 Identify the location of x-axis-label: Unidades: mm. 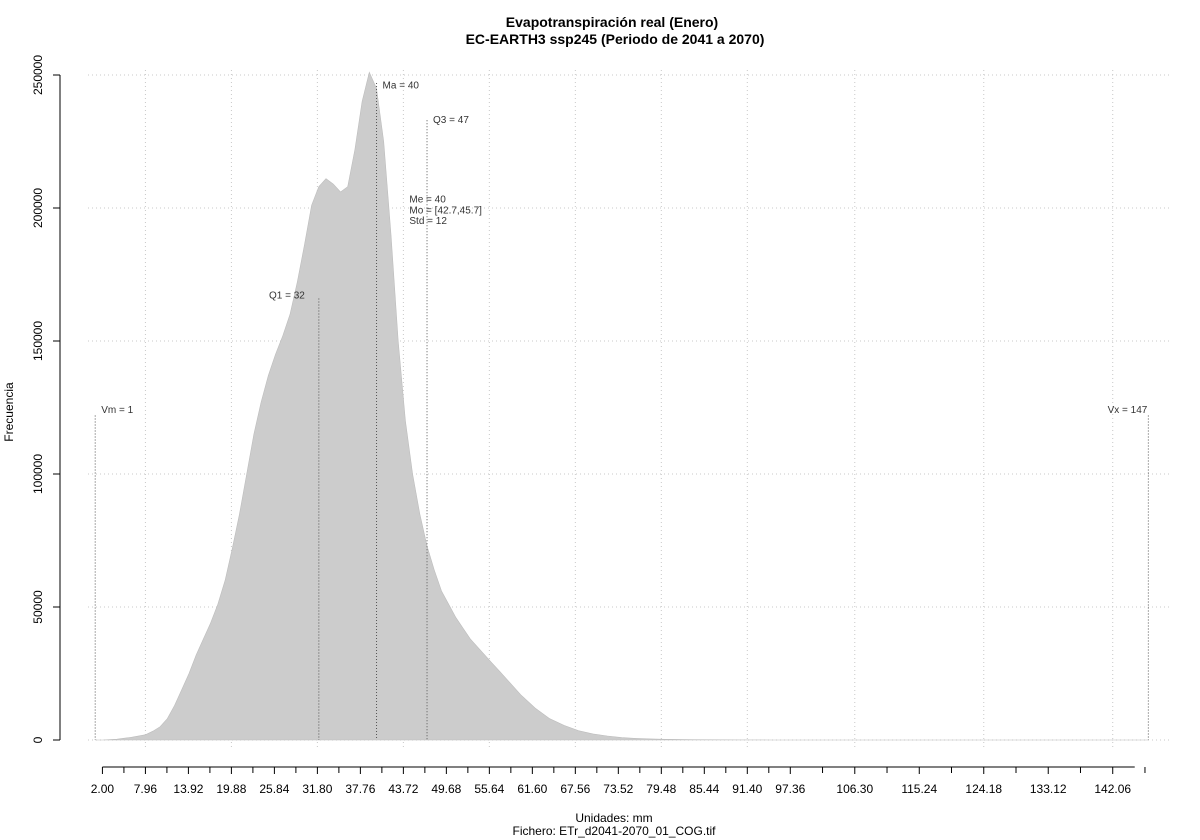
(613, 818).